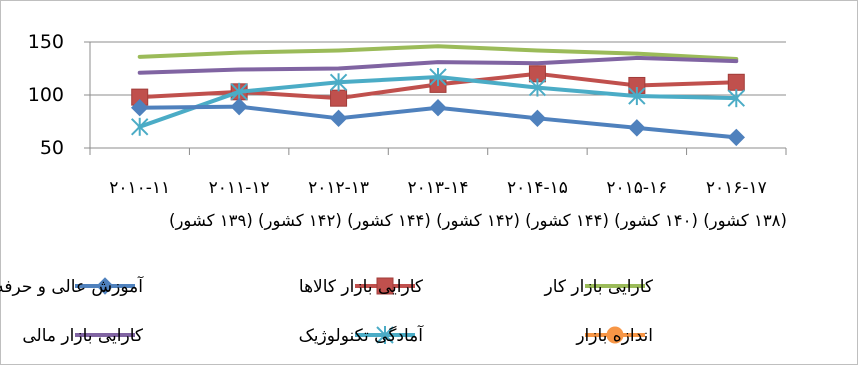 The image size is (858, 369). I want to click on y-tick-label: 50, so click(52, 148).